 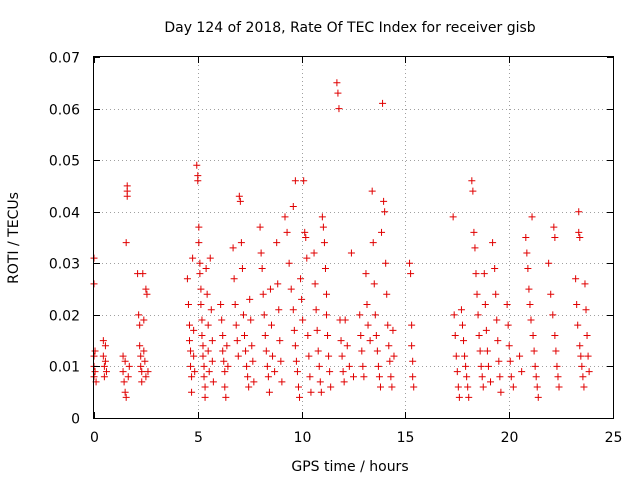 What do you see at coordinates (349, 467) in the screenshot?
I see `x-axis-label: GPS time / hours` at bounding box center [349, 467].